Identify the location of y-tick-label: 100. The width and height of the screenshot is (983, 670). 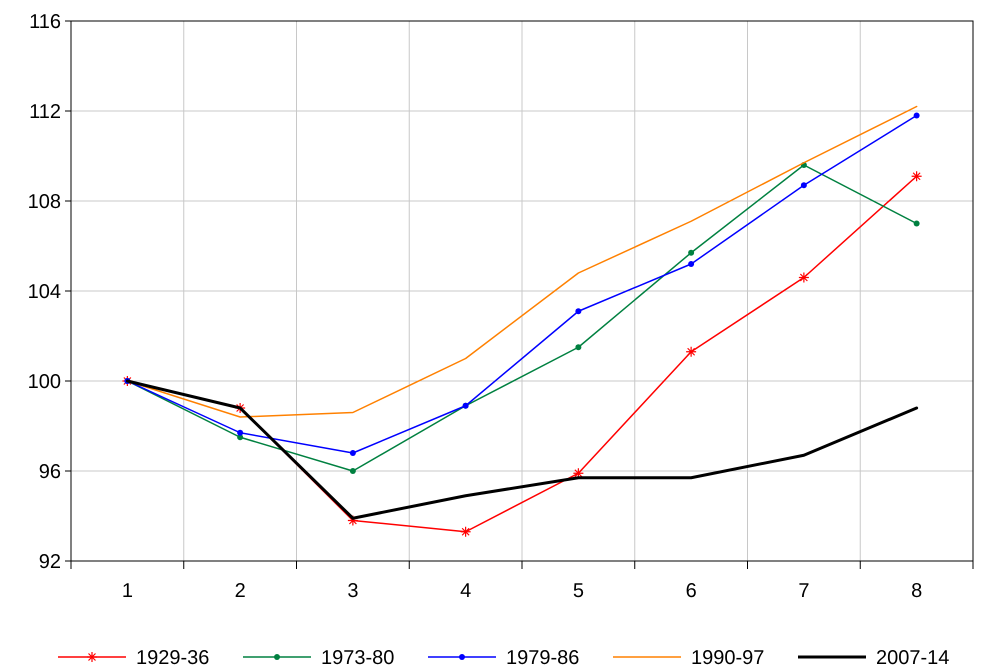
(44, 382).